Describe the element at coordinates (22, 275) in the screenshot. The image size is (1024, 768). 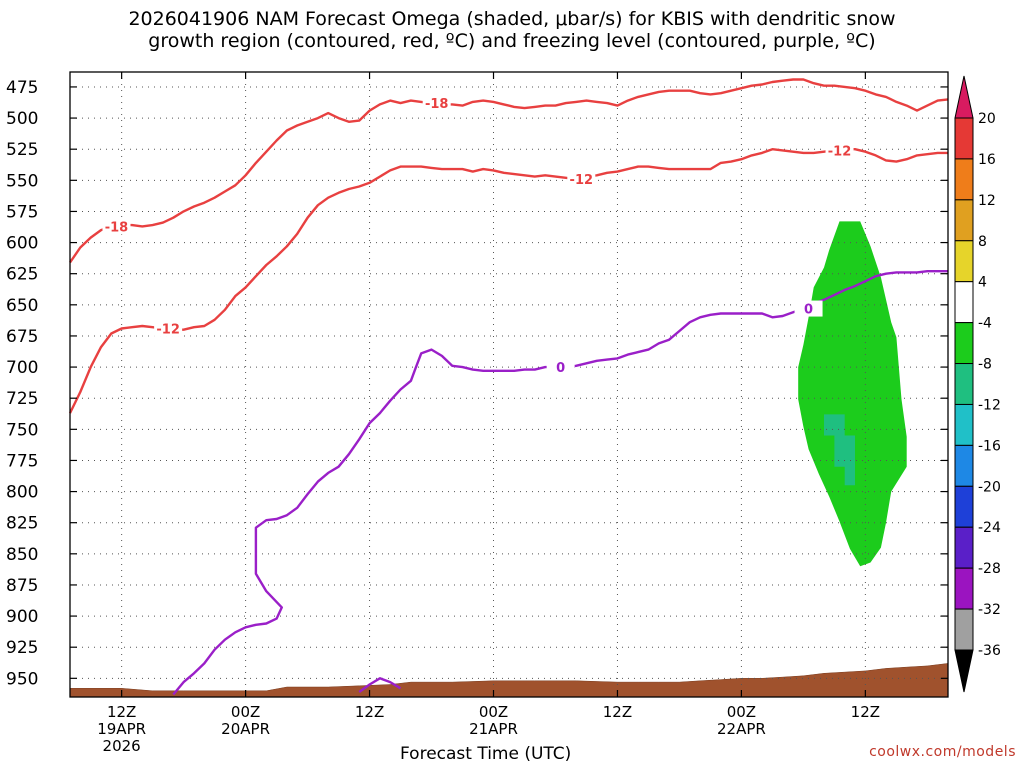
I see `y-tick-label-625: 625` at that location.